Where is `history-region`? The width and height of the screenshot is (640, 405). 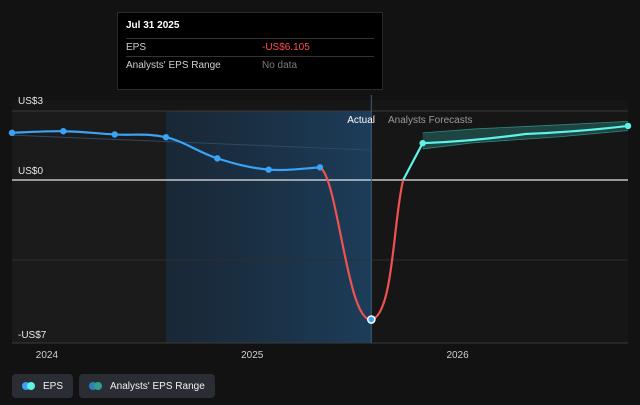 history-region is located at coordinates (89, 227).